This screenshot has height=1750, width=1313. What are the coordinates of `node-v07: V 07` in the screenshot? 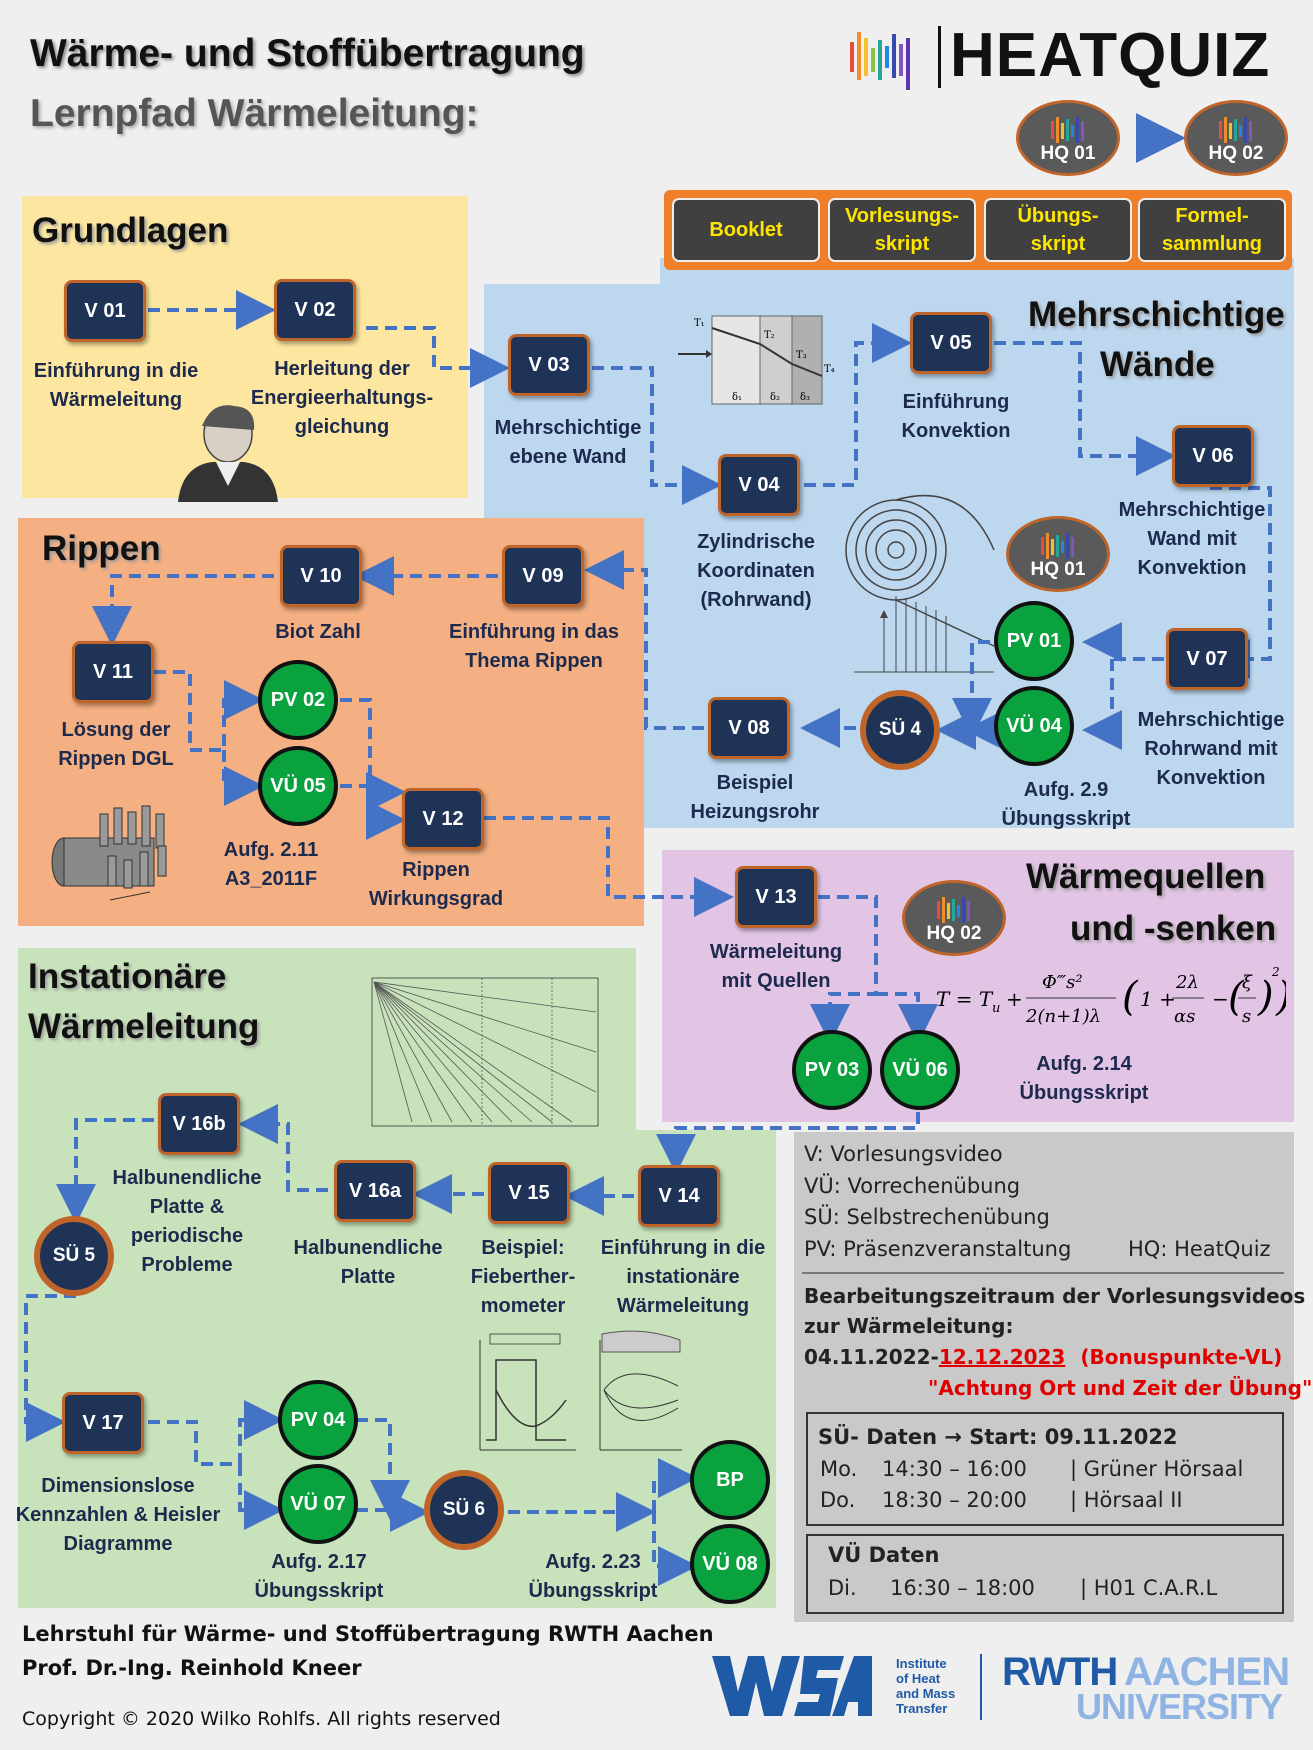 It's located at (1207, 659).